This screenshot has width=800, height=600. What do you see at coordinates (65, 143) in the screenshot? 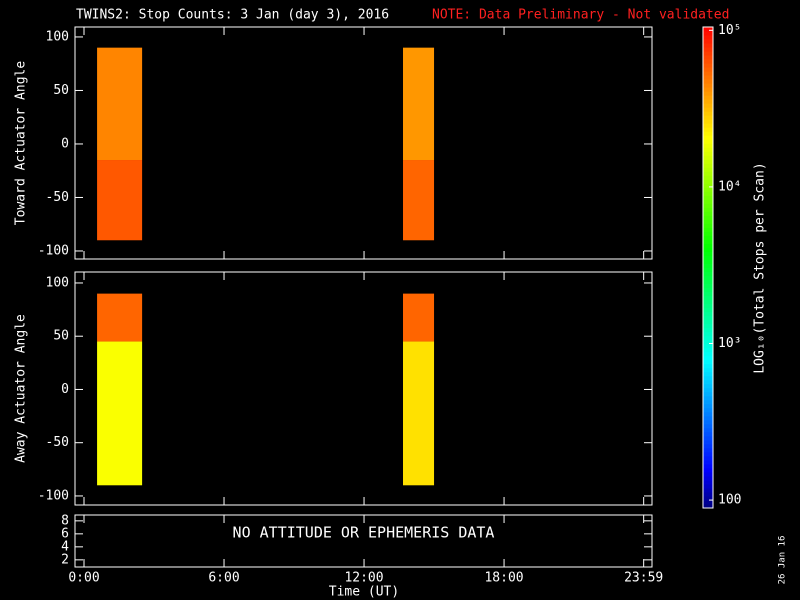
I see `y-tick-label: 0` at bounding box center [65, 143].